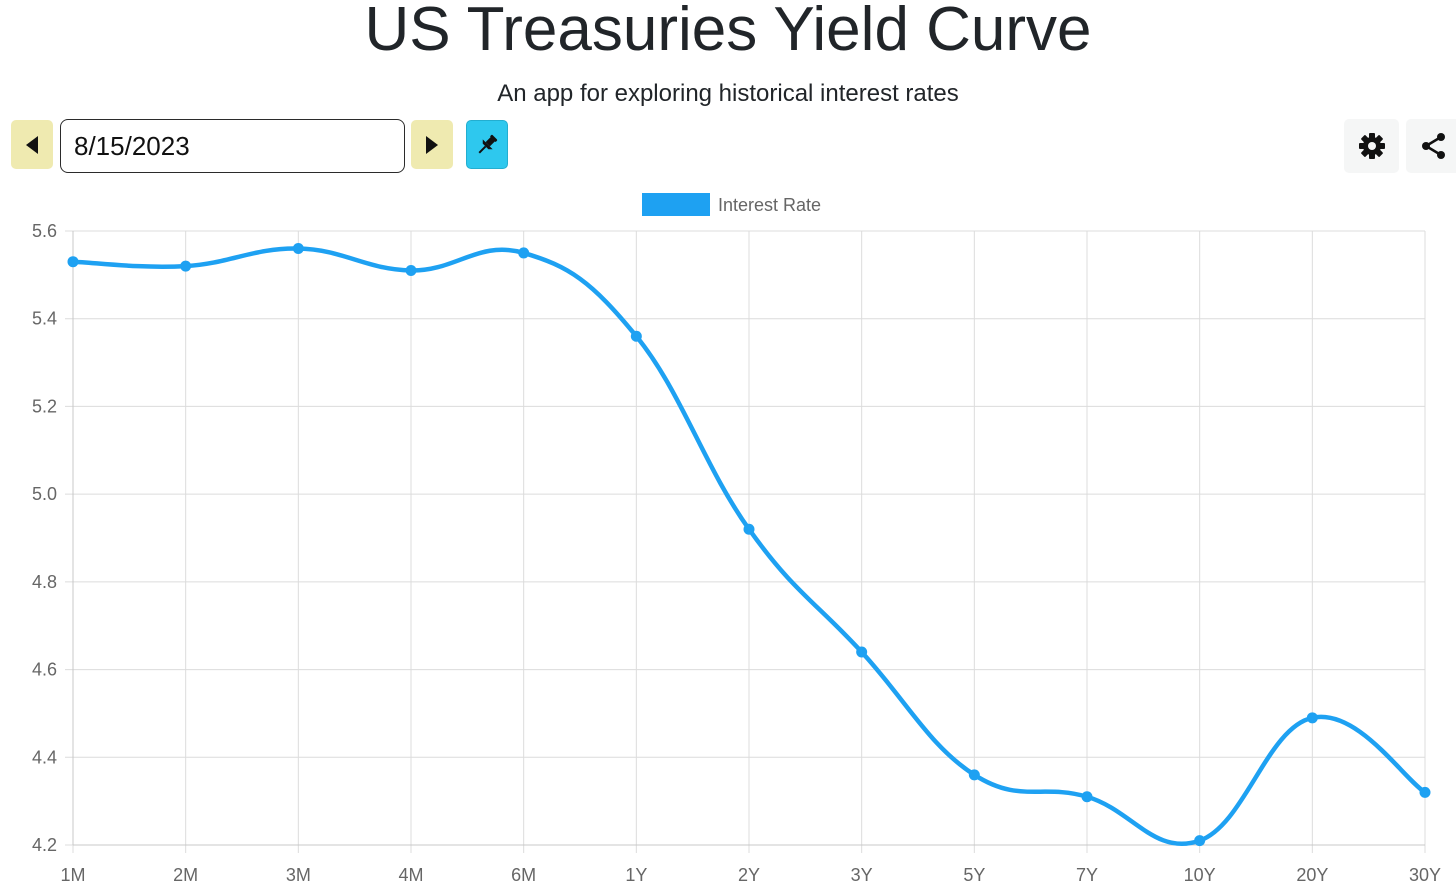 The image size is (1456, 888). I want to click on data-point-1M, so click(73, 262).